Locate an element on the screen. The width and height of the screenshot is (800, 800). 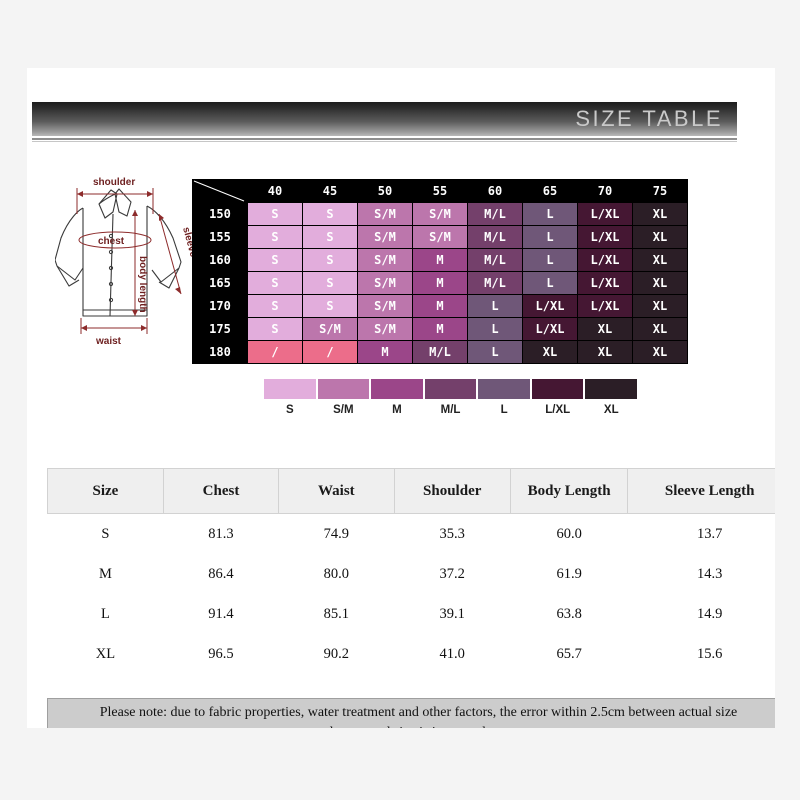
matrix-col-header-65: 65 is located at coordinates (550, 191).